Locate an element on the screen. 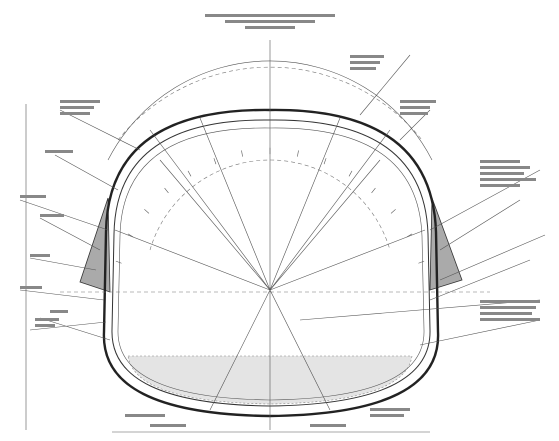 The image size is (559, 441). inner-dashed-arc is located at coordinates (270, 205).